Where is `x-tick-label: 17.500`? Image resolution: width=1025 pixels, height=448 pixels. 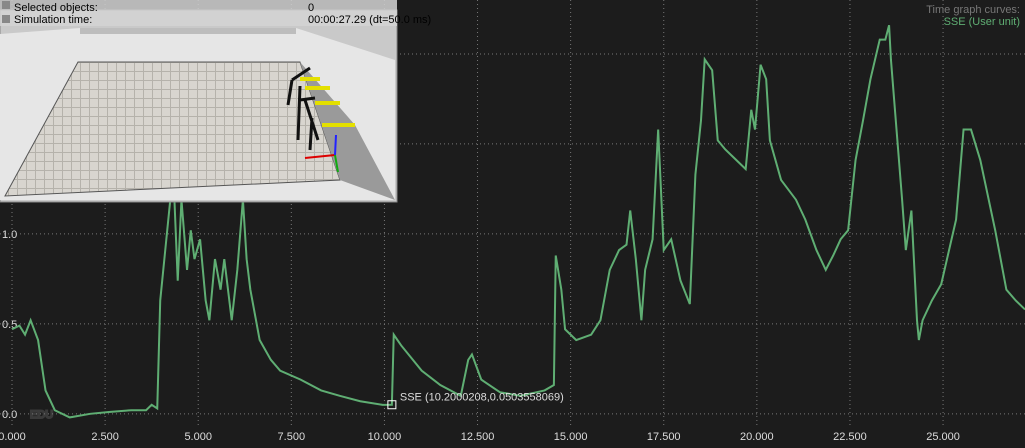
x-tick-label: 17.500 is located at coordinates (664, 437).